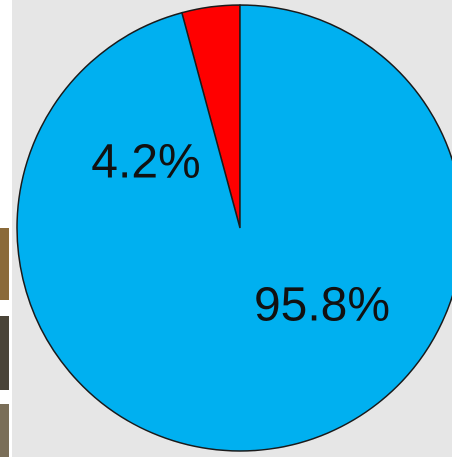  Describe the element at coordinates (145, 162) in the screenshot. I see `data-label: 4.2%` at that location.